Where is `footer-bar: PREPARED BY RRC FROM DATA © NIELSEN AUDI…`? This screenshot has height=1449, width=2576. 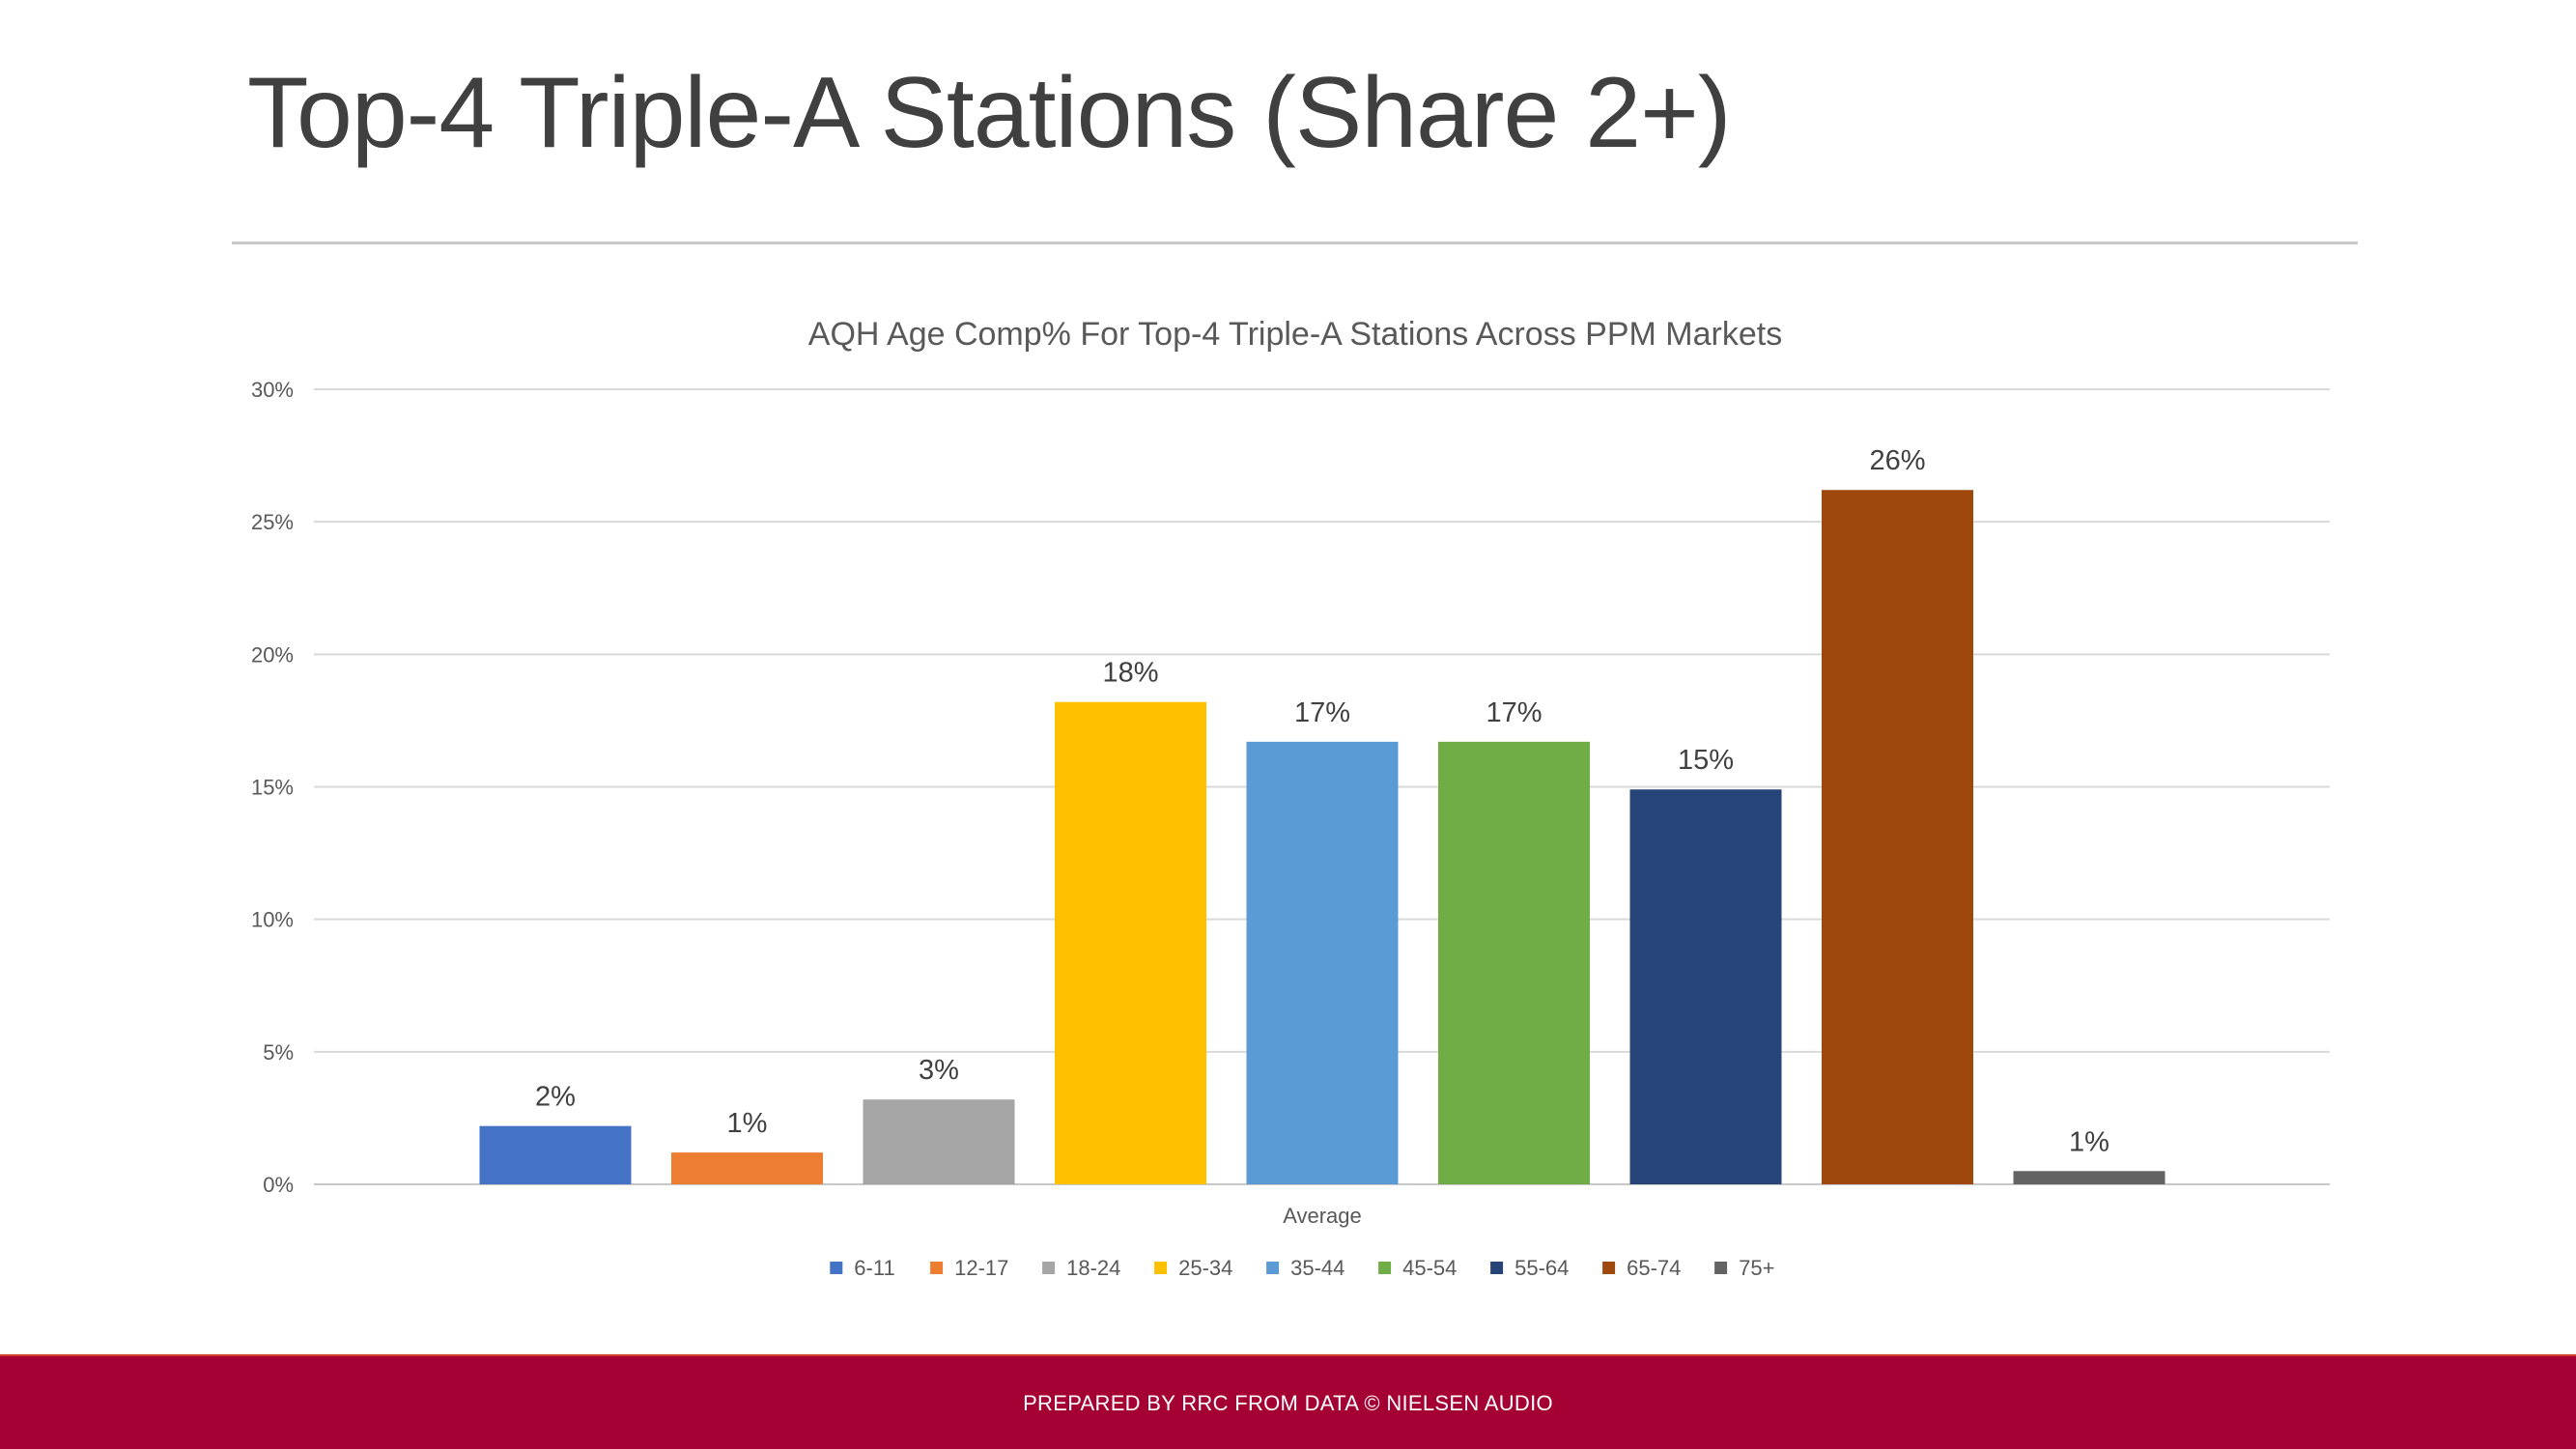 footer-bar: PREPARED BY RRC FROM DATA © NIELSEN AUDI… is located at coordinates (1288, 1401).